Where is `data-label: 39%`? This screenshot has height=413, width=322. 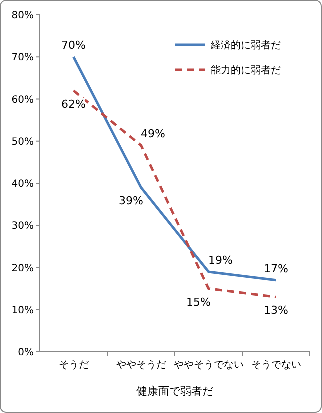
data-label: 39% is located at coordinates (131, 201).